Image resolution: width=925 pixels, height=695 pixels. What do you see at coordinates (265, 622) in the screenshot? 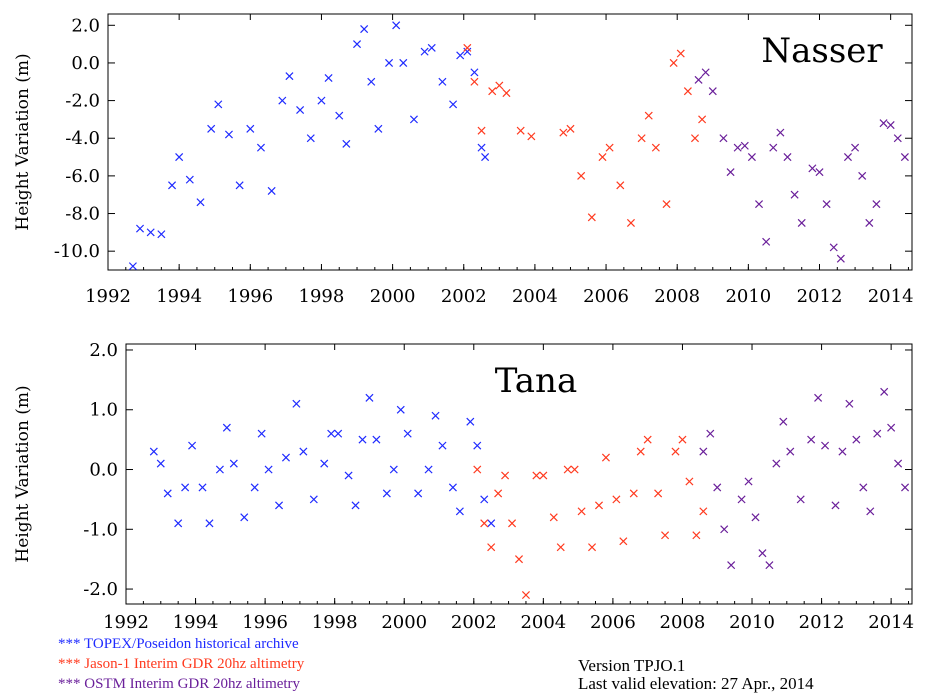
I see `x-tick-label: 1996` at bounding box center [265, 622].